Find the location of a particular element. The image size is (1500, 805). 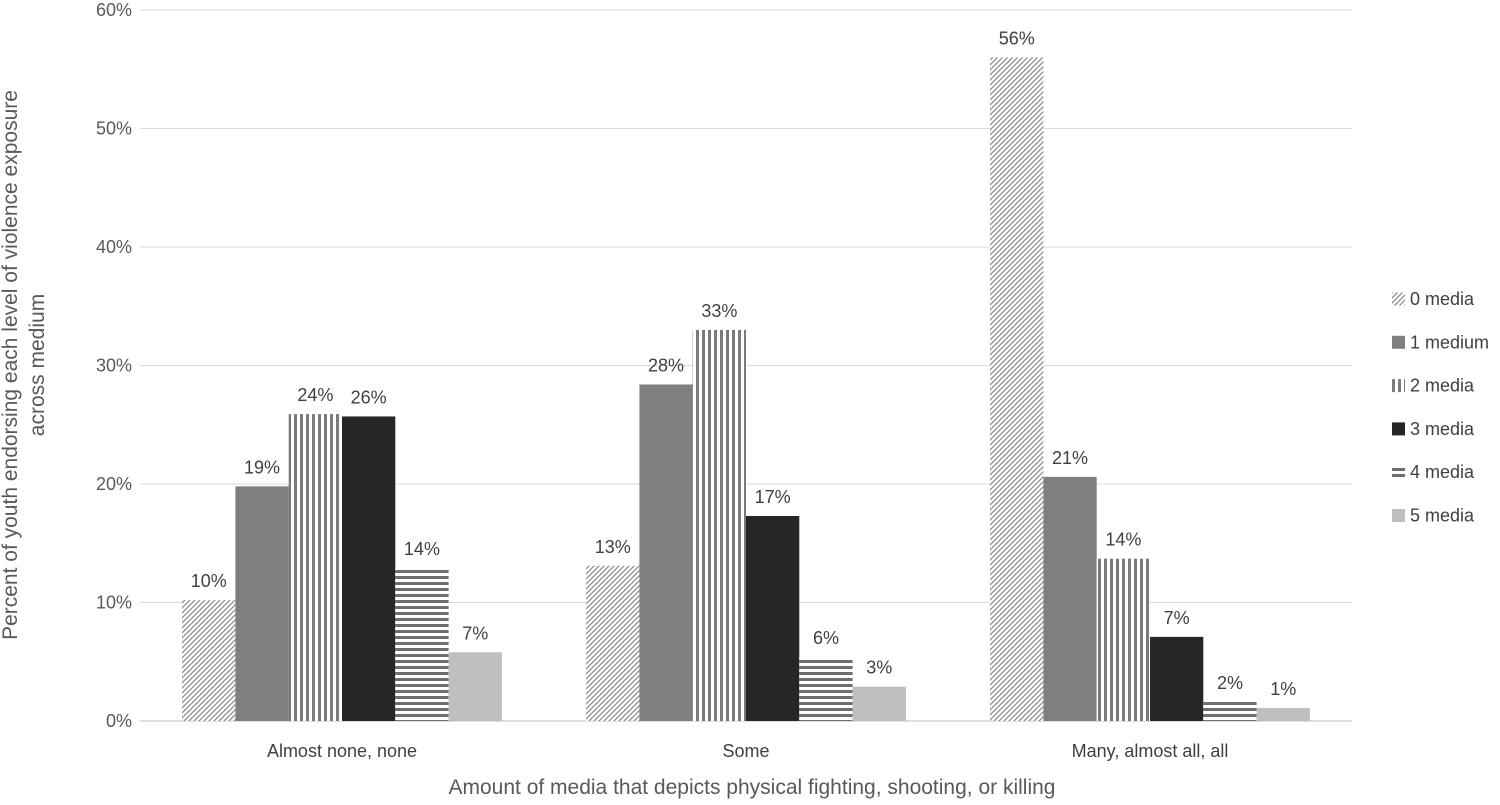

legend-label: 0 media is located at coordinates (1442, 299).